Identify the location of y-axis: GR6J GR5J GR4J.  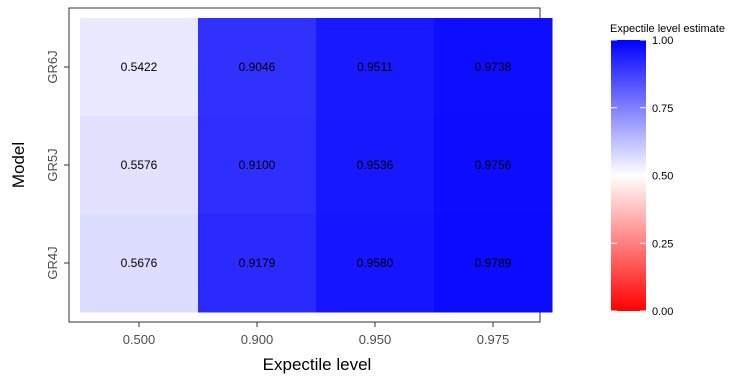
(57, 165).